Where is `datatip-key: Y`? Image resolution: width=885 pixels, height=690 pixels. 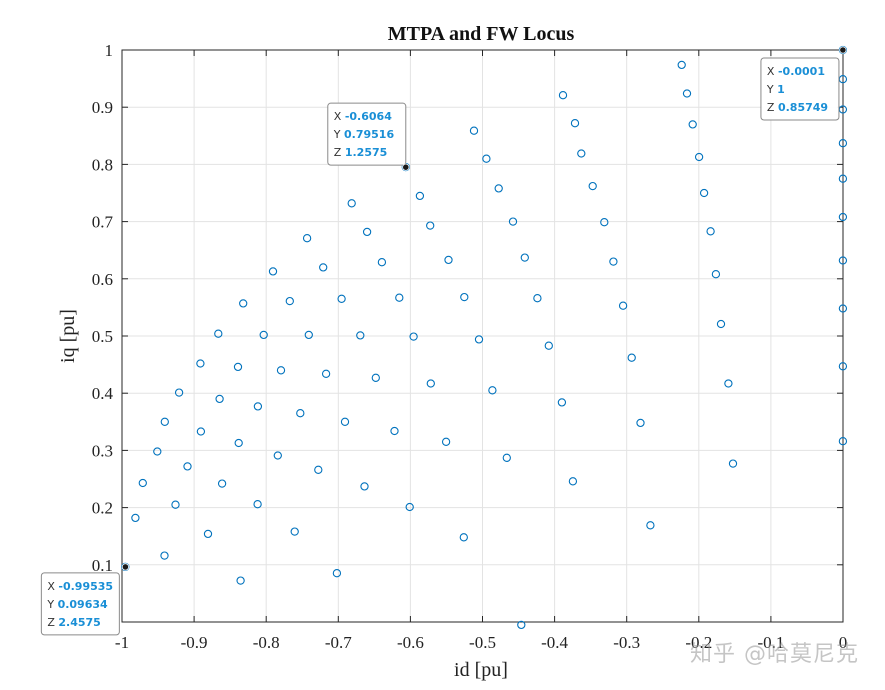
datatip-key: Y is located at coordinates (338, 134).